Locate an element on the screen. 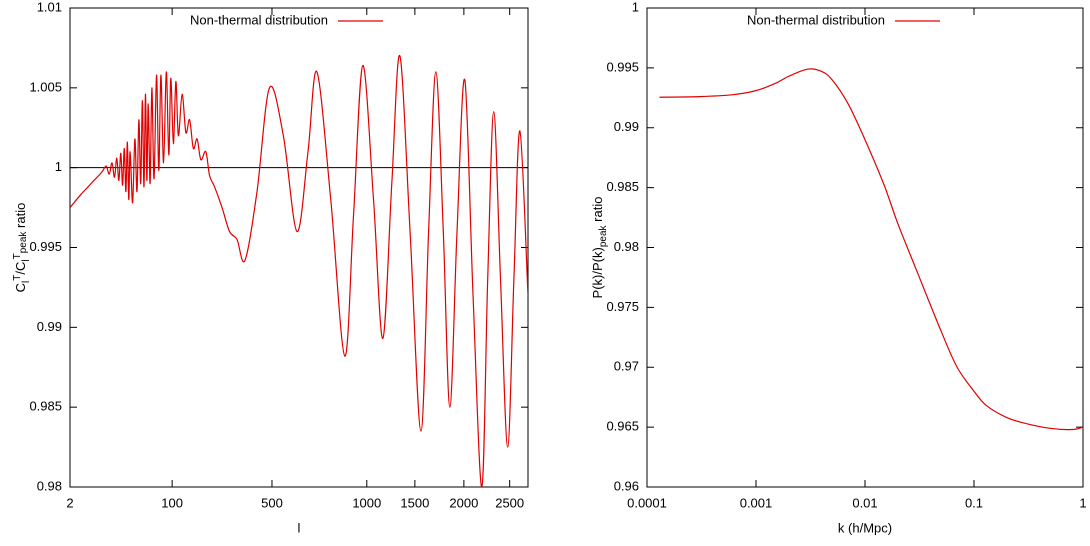 This screenshot has width=1090, height=546. x-tick-label: 0.0001 is located at coordinates (647, 502).